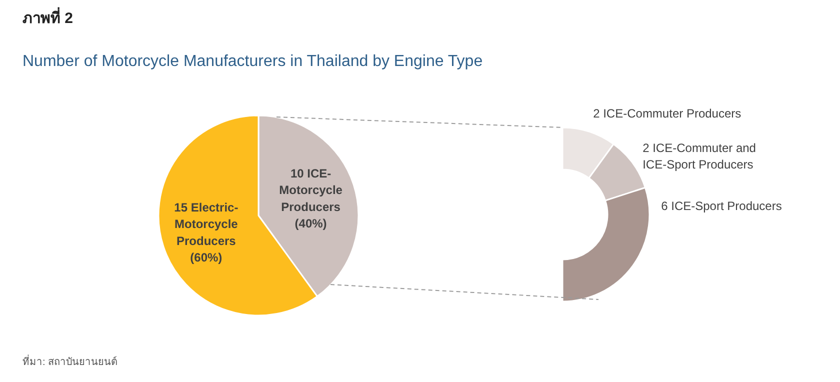  Describe the element at coordinates (721, 205) in the screenshot. I see `slice-label: 6 ICE-Sport Producers` at that location.